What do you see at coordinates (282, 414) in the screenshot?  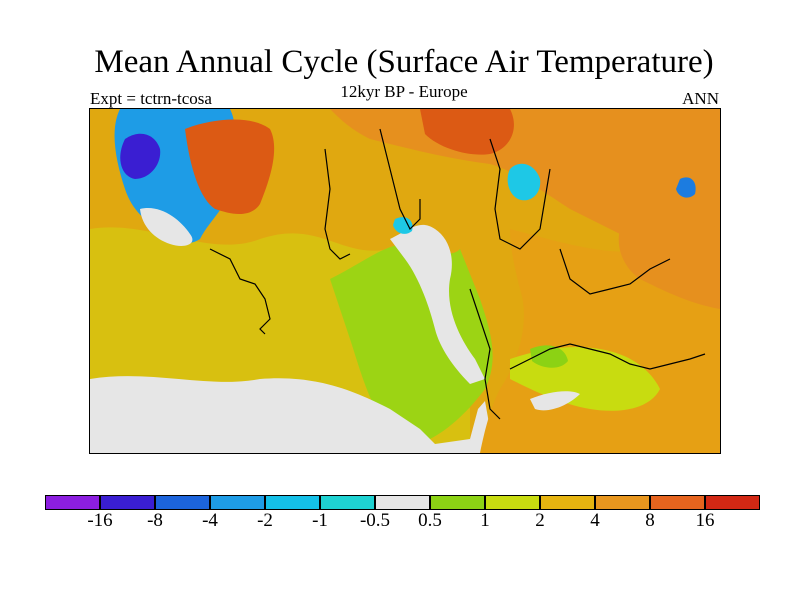 I see `southwest-neutral-region` at bounding box center [282, 414].